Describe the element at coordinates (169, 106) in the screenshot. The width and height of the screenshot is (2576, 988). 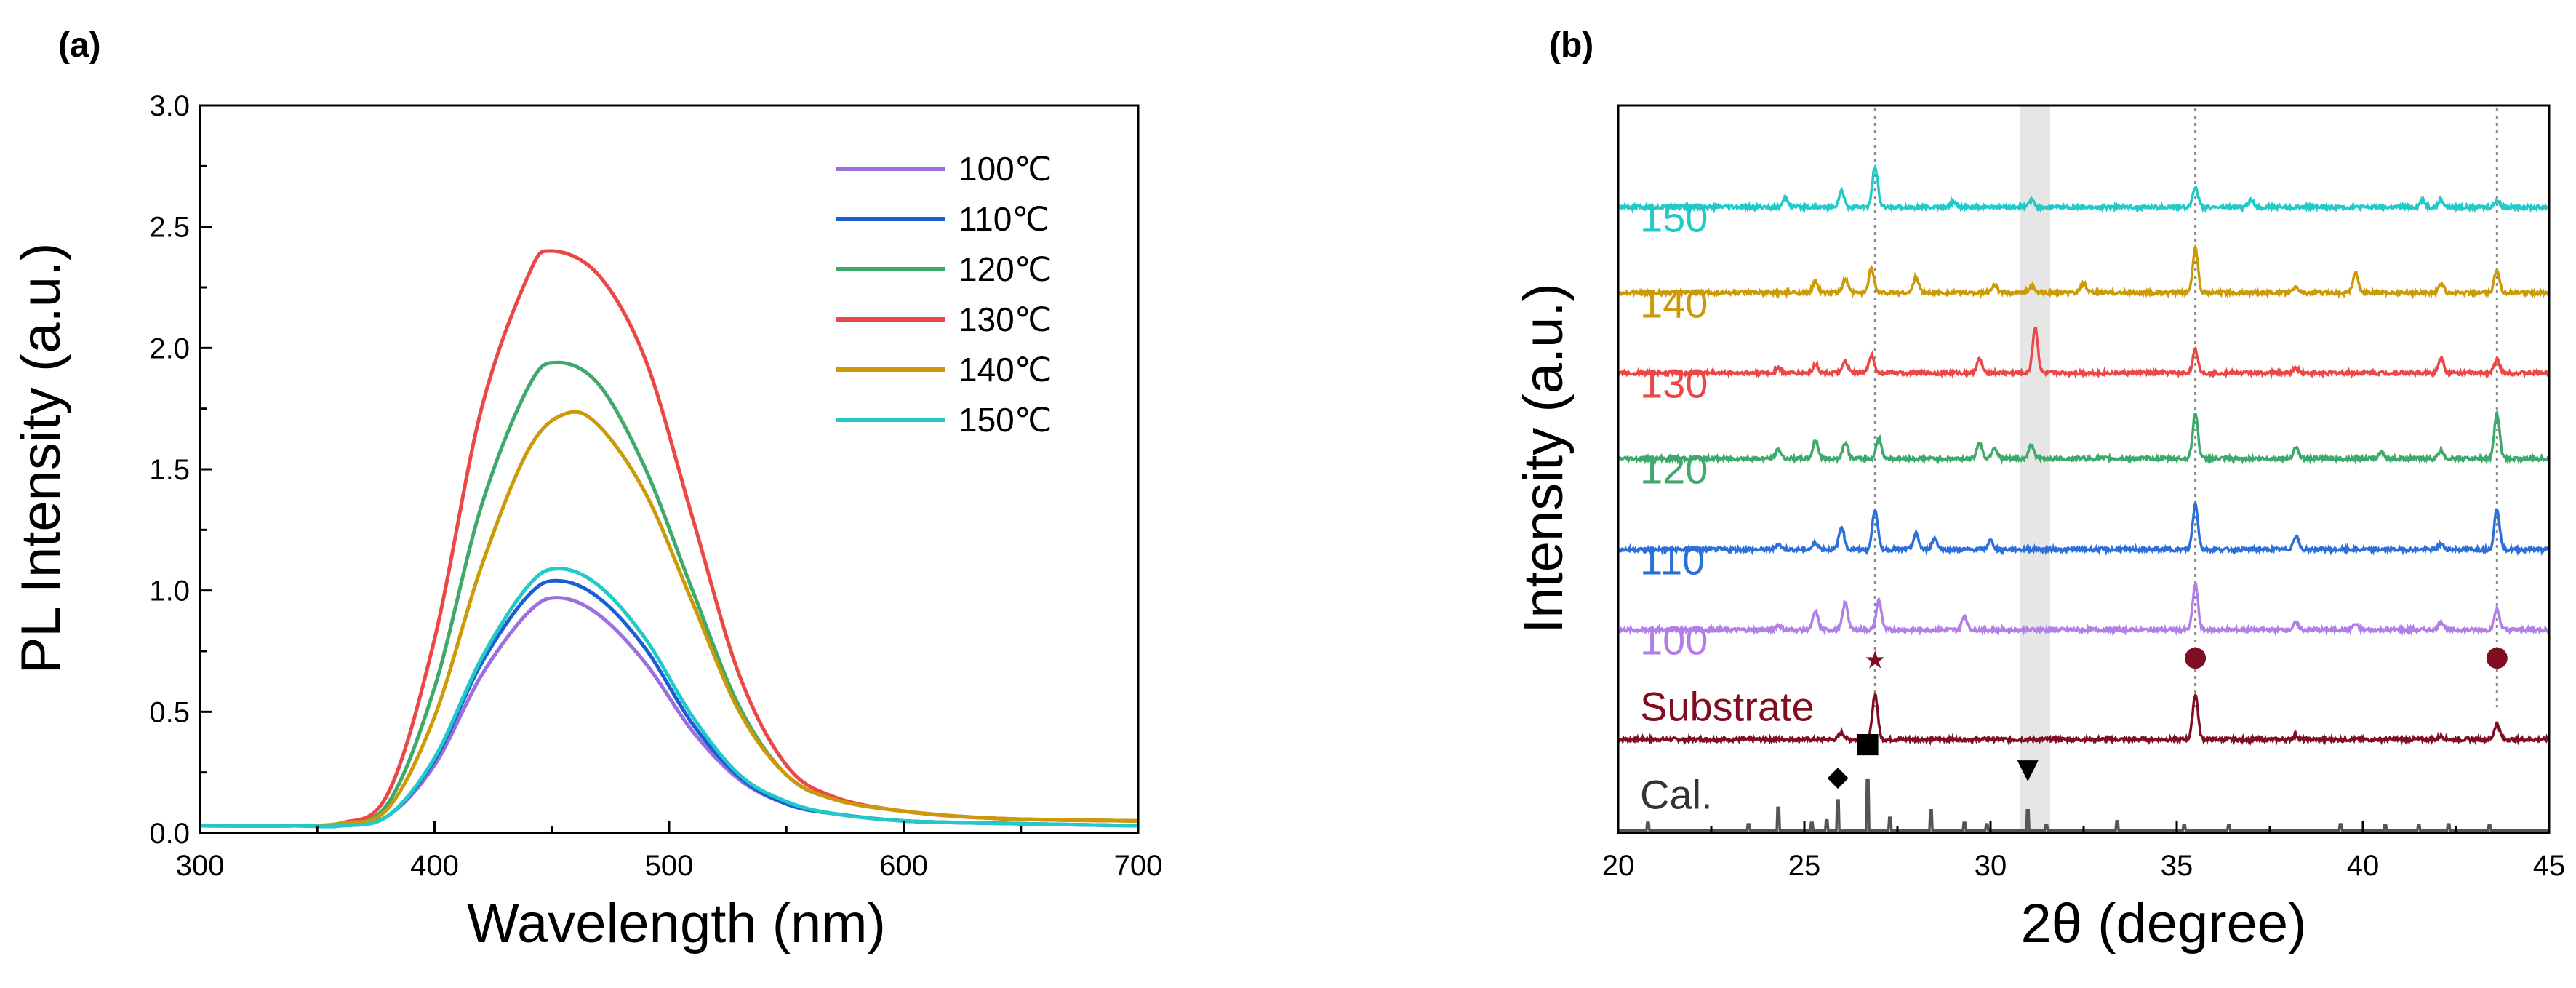
I see `y-tick-label-a: 3.0` at that location.